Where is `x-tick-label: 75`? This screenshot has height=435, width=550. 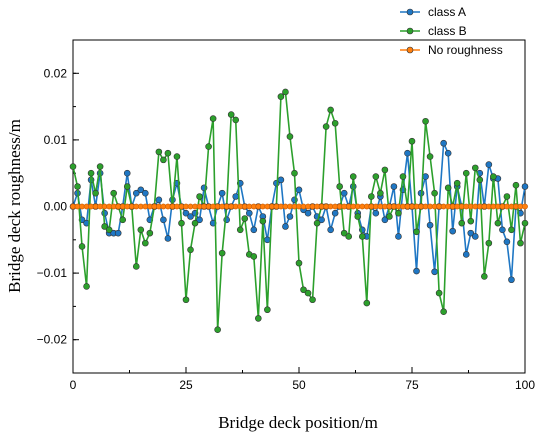 x-tick-label: 75 is located at coordinates (412, 385).